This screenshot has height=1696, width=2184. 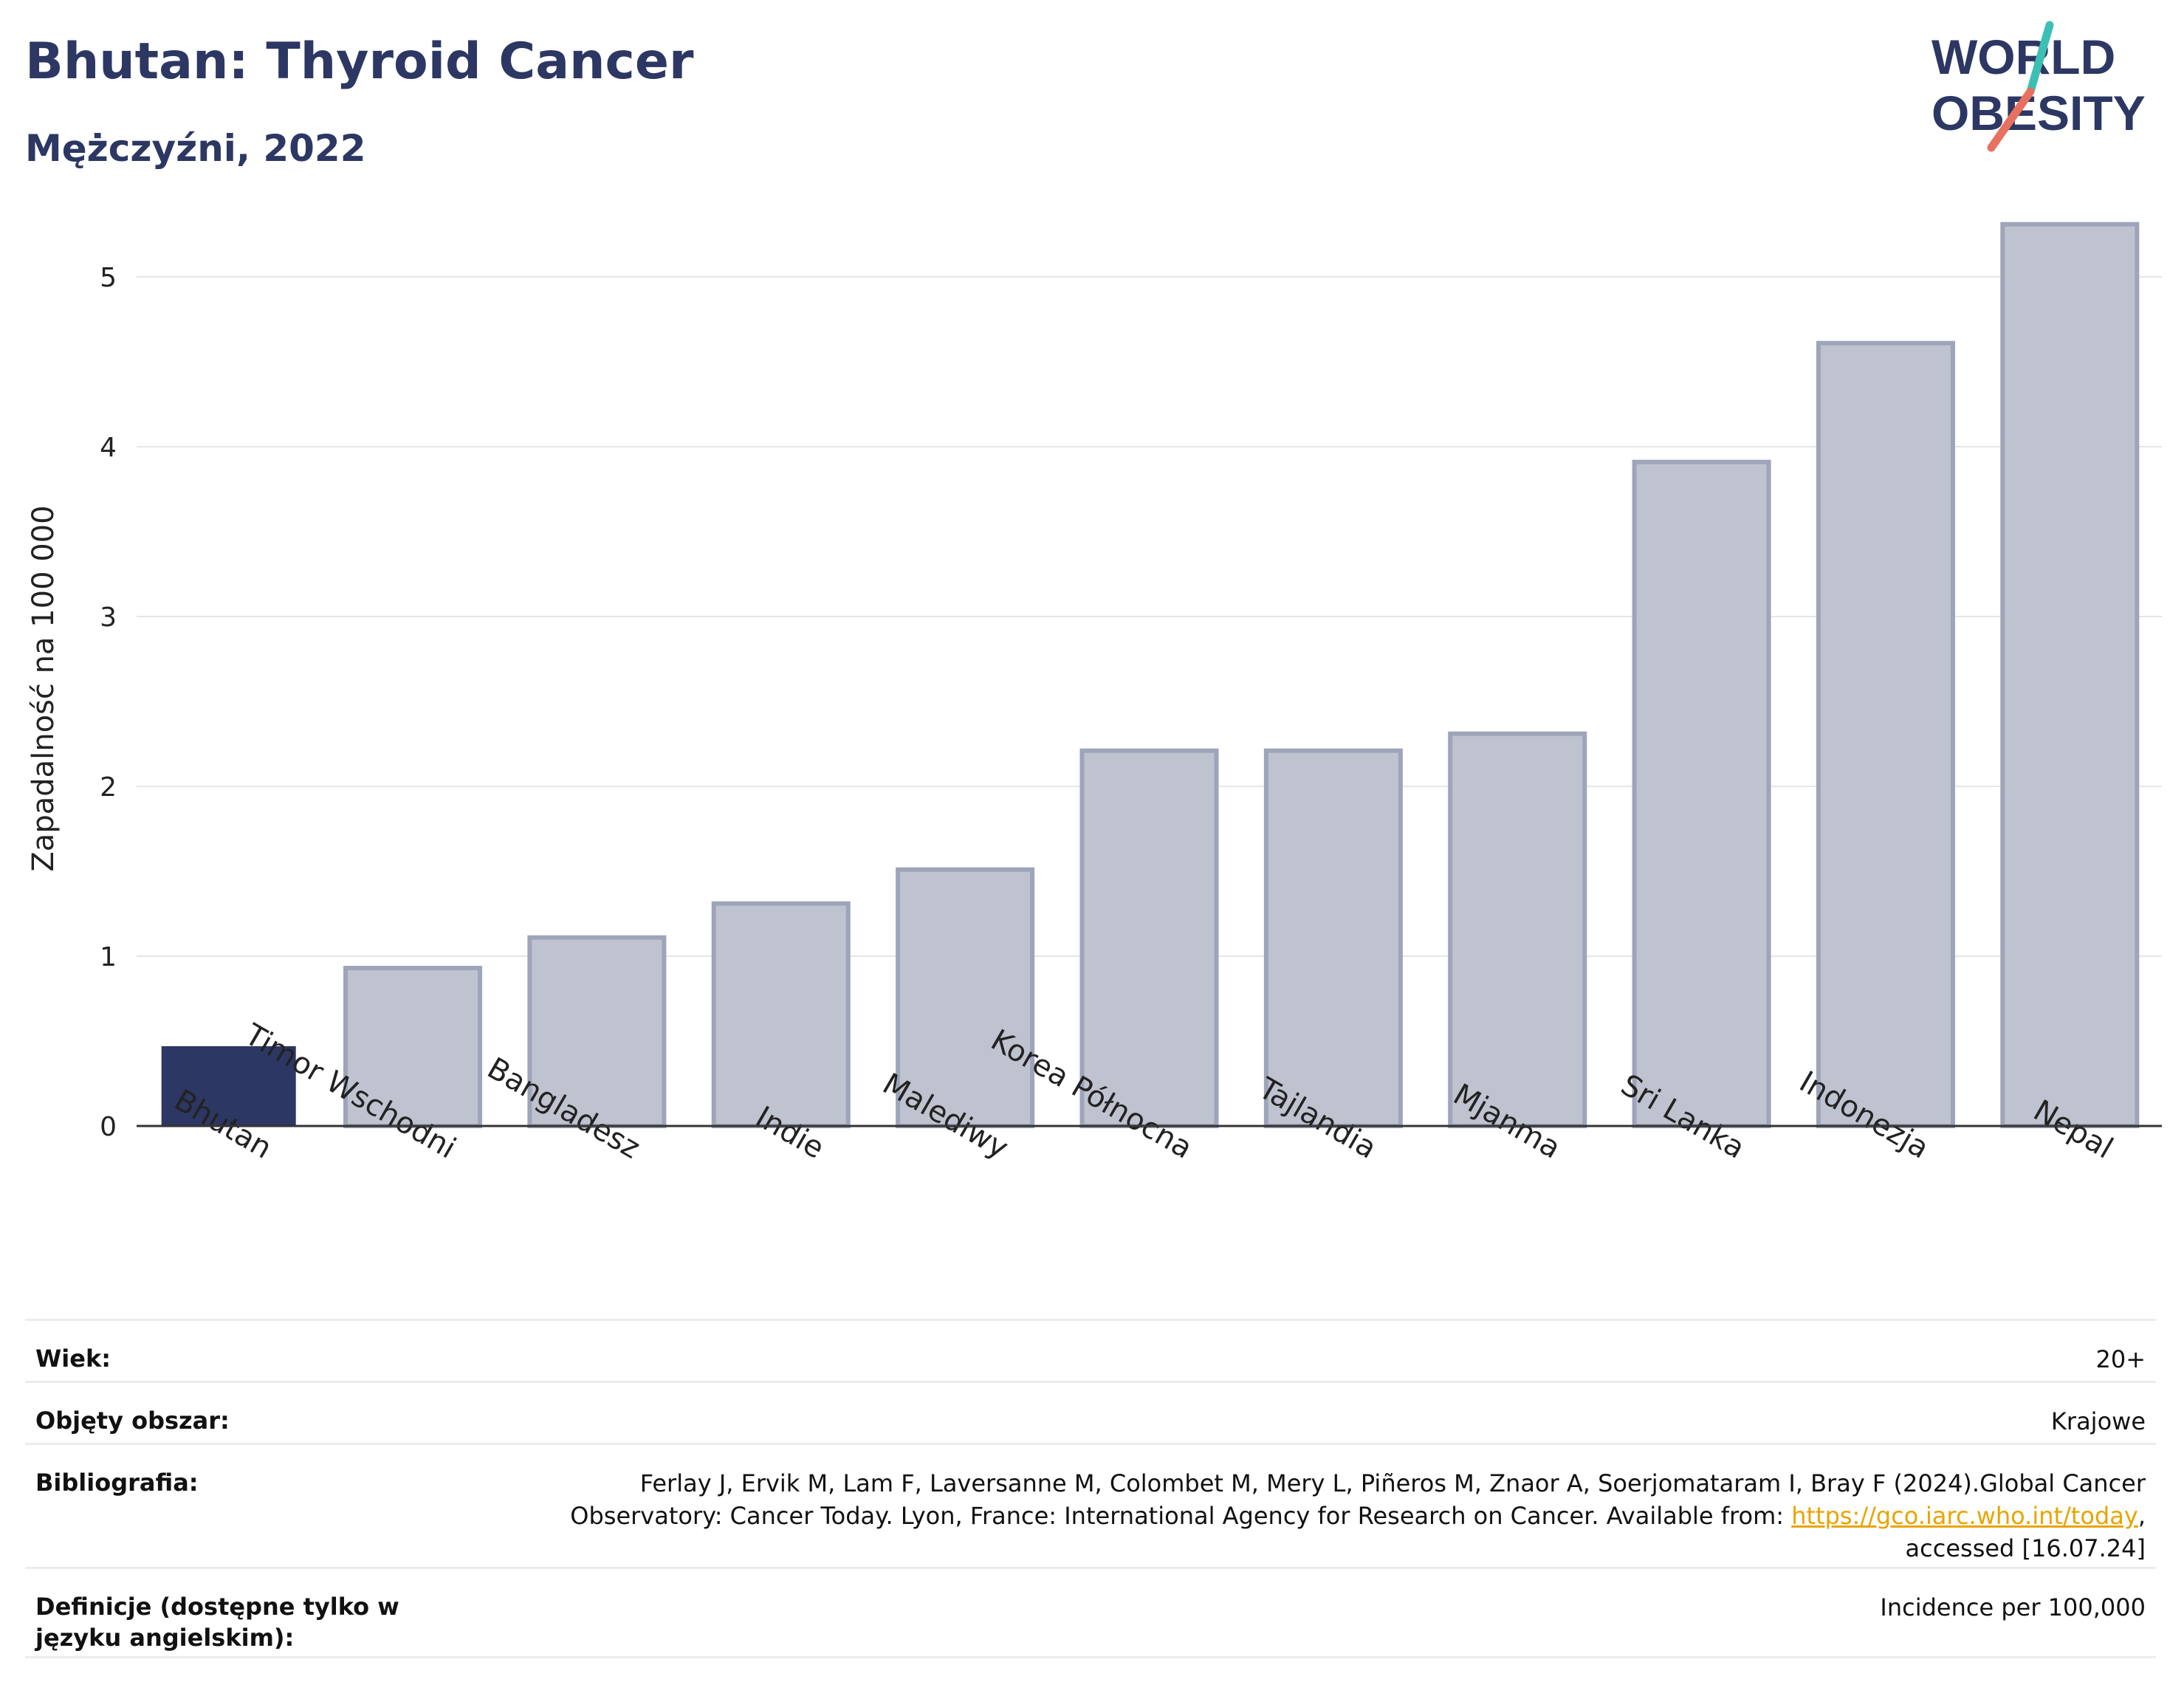 What do you see at coordinates (2011, 119) in the screenshot?
I see `logo-slash-coral` at bounding box center [2011, 119].